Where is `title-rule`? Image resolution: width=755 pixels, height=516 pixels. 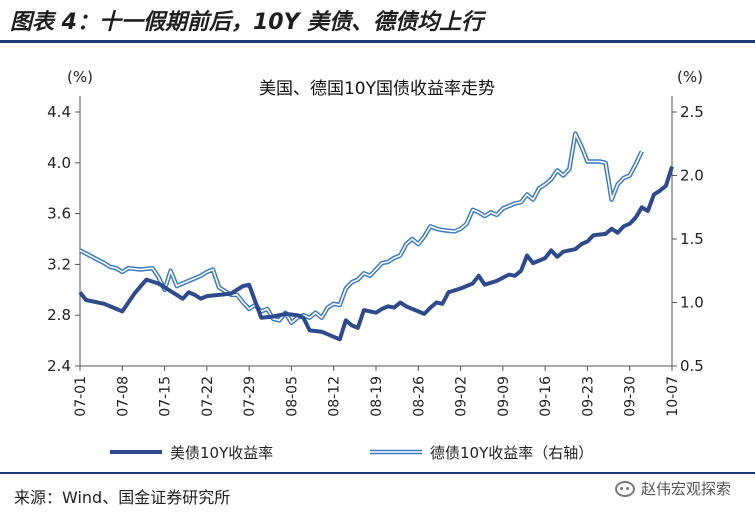 title-rule is located at coordinates (377, 41).